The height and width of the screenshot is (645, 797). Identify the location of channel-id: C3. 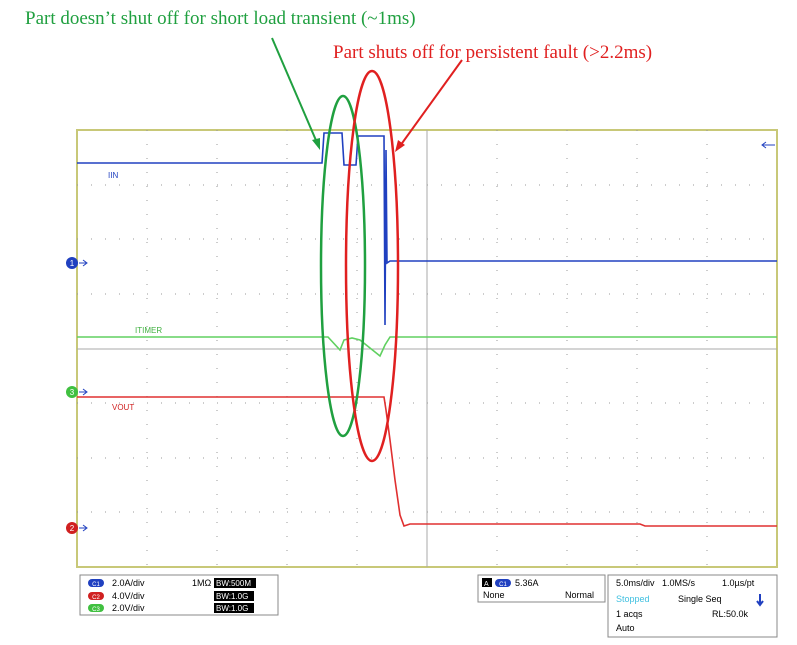
(96, 610).